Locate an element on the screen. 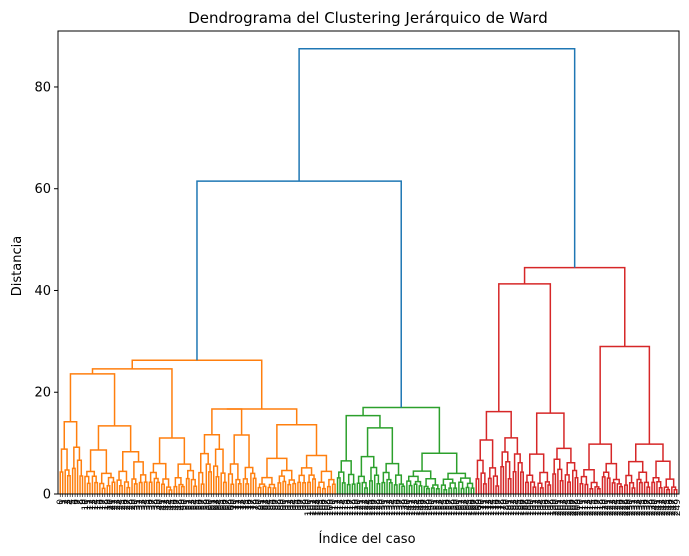 Image resolution: width=689 pixels, height=556 pixels. leaf-label: 170 is located at coordinates (482, 507).